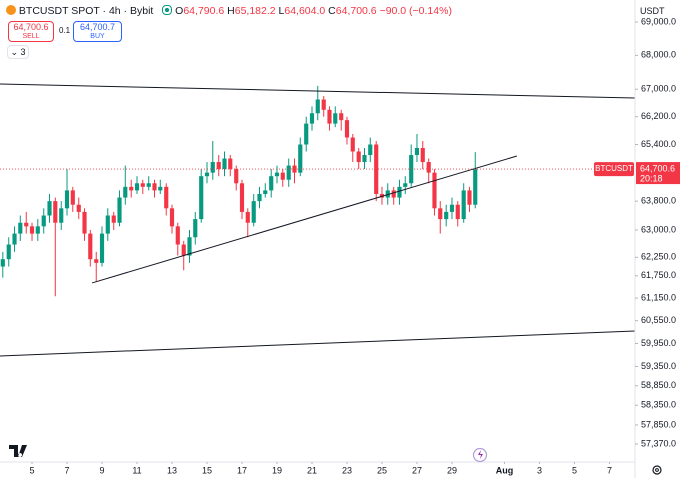 This screenshot has height=478, width=680. What do you see at coordinates (651, 178) in the screenshot?
I see `countdown: 20:18` at bounding box center [651, 178].